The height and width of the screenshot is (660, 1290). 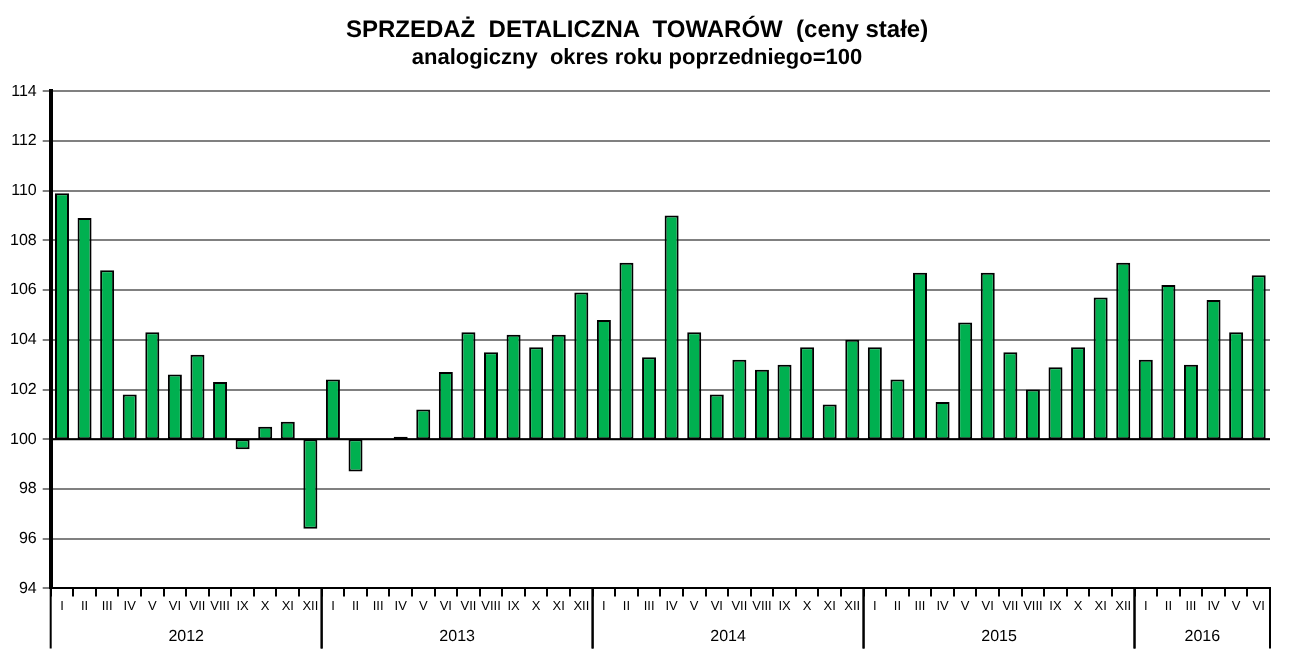 What do you see at coordinates (23, 289) in the screenshot?
I see `y-tick-label: 106` at bounding box center [23, 289].